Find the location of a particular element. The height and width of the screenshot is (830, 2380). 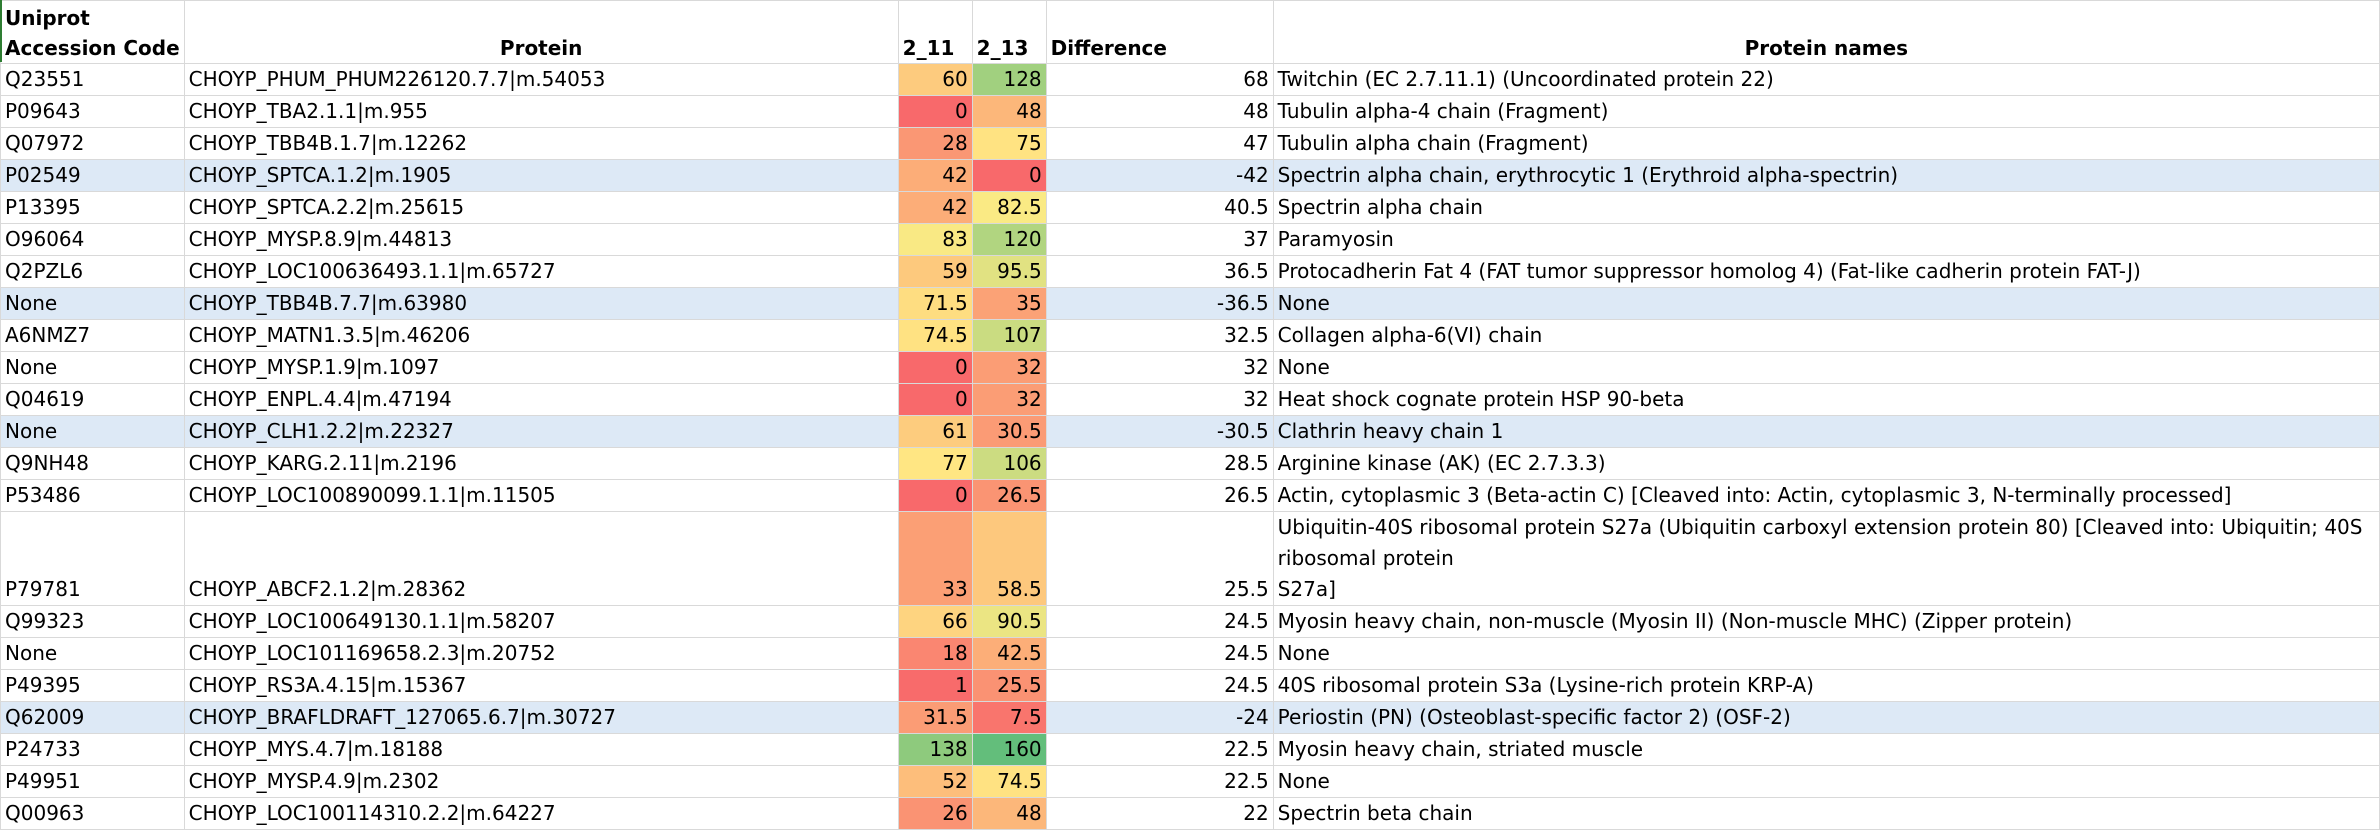

cell-difference: 32.5 is located at coordinates (1159, 335).